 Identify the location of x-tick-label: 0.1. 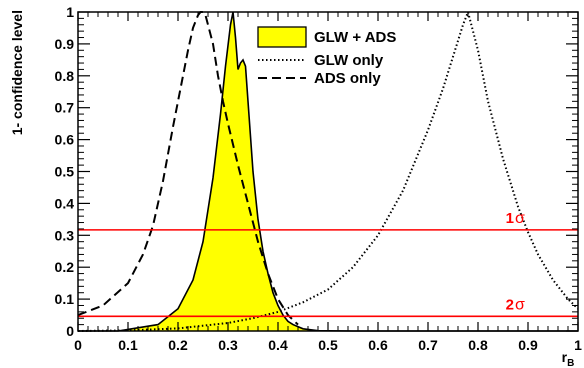
(128, 345).